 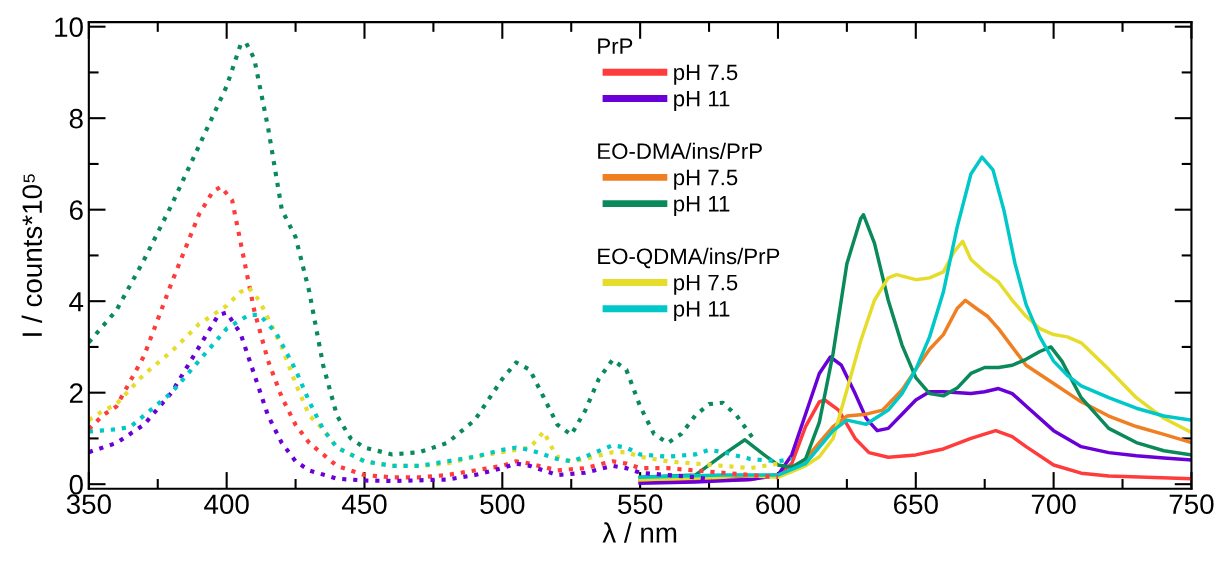 I want to click on x-tick-label: 600, so click(x=778, y=504).